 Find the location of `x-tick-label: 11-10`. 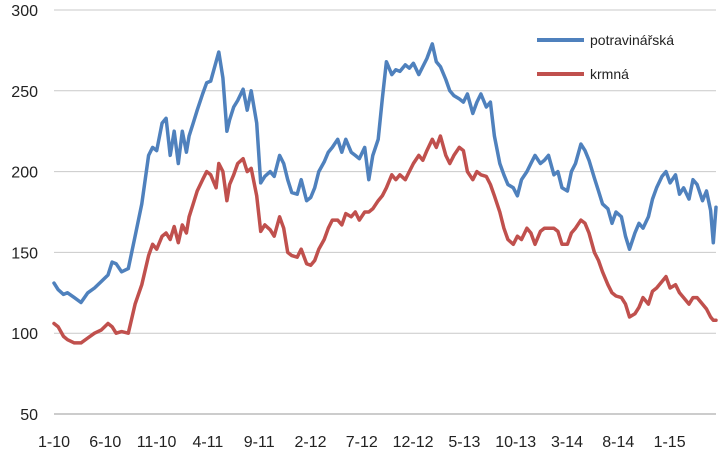

x-tick-label: 11-10 is located at coordinates (157, 442).